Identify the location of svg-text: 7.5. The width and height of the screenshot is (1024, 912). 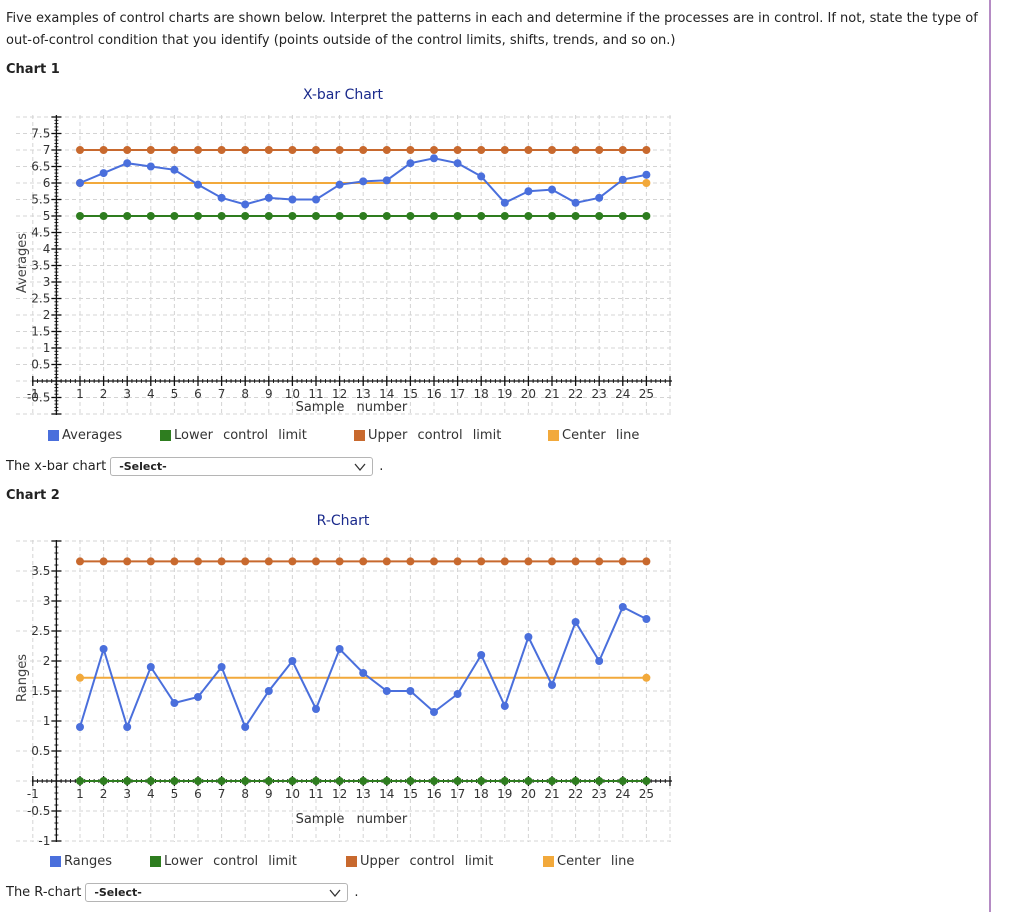
(40, 134).